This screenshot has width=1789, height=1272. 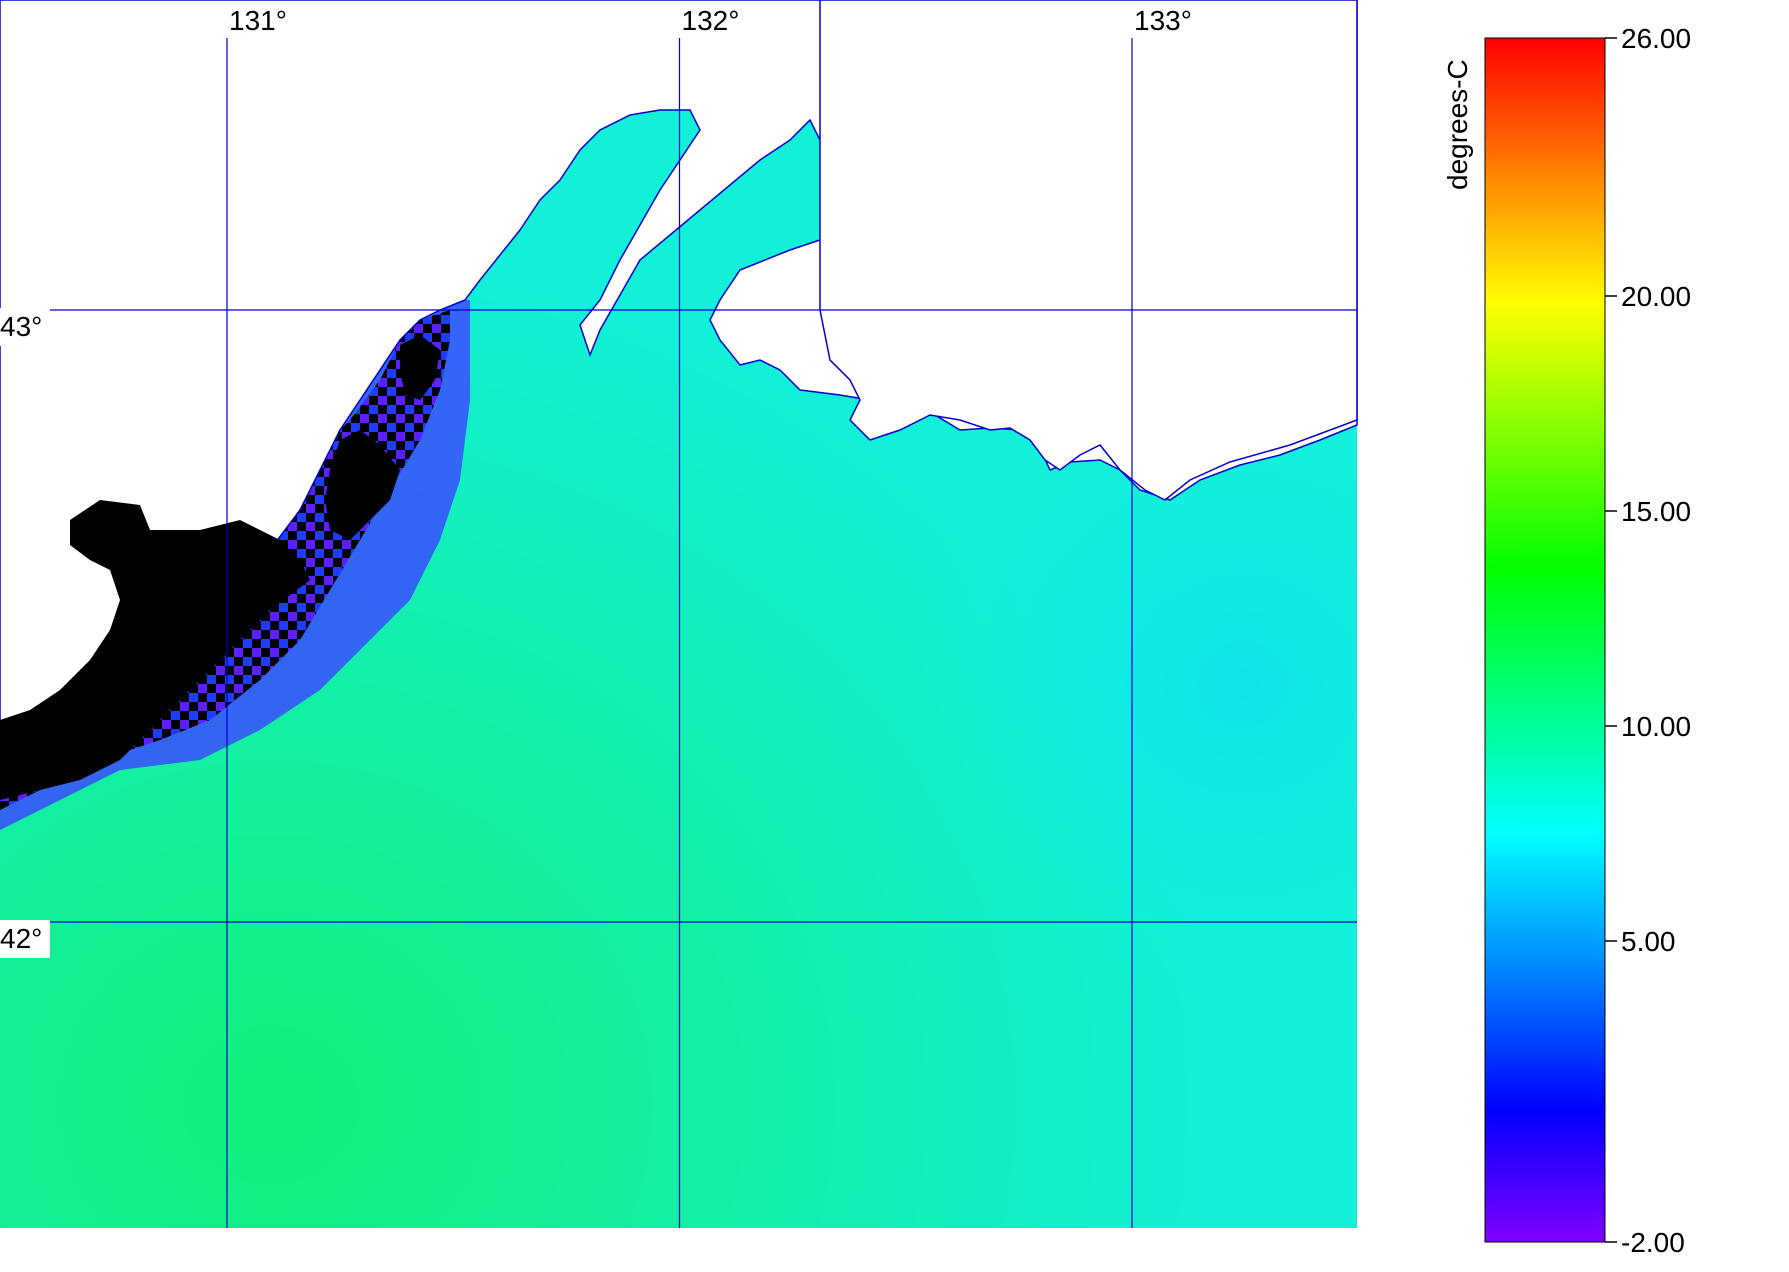 I want to click on colorbar-ticks: 26.00 20.00 15.00 10.00 5.00 -2.00, so click(x=1648, y=640).